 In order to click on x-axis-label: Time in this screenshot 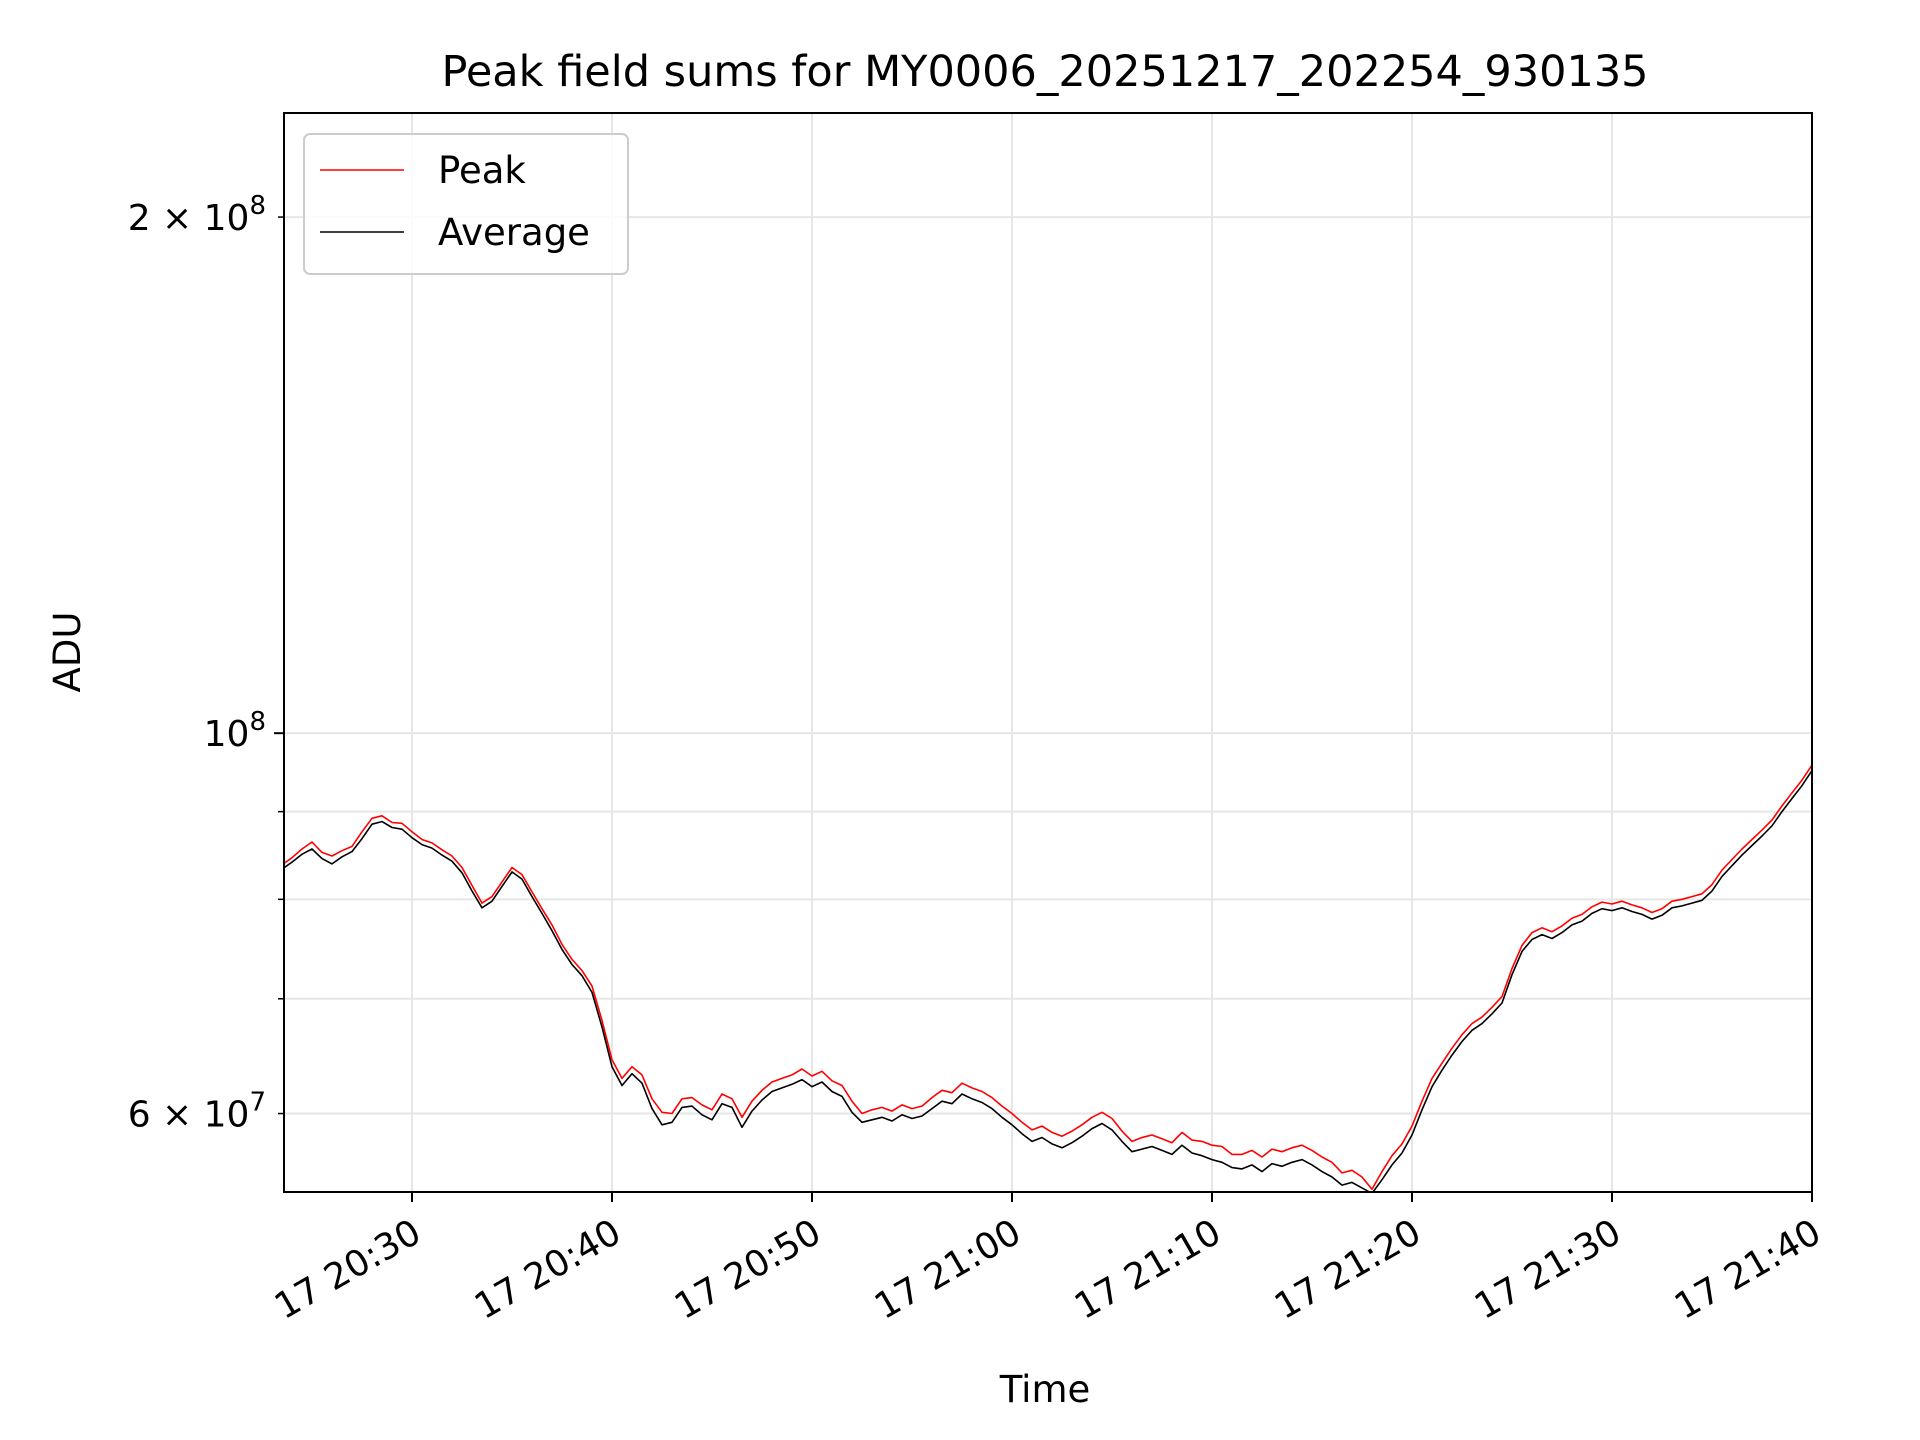, I will do `click(1045, 1389)`.